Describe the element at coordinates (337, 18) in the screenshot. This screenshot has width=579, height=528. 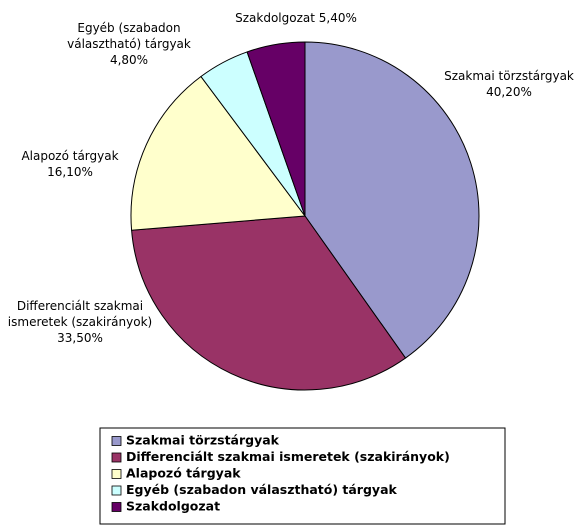
I see `data-label-value: 5,40%` at that location.